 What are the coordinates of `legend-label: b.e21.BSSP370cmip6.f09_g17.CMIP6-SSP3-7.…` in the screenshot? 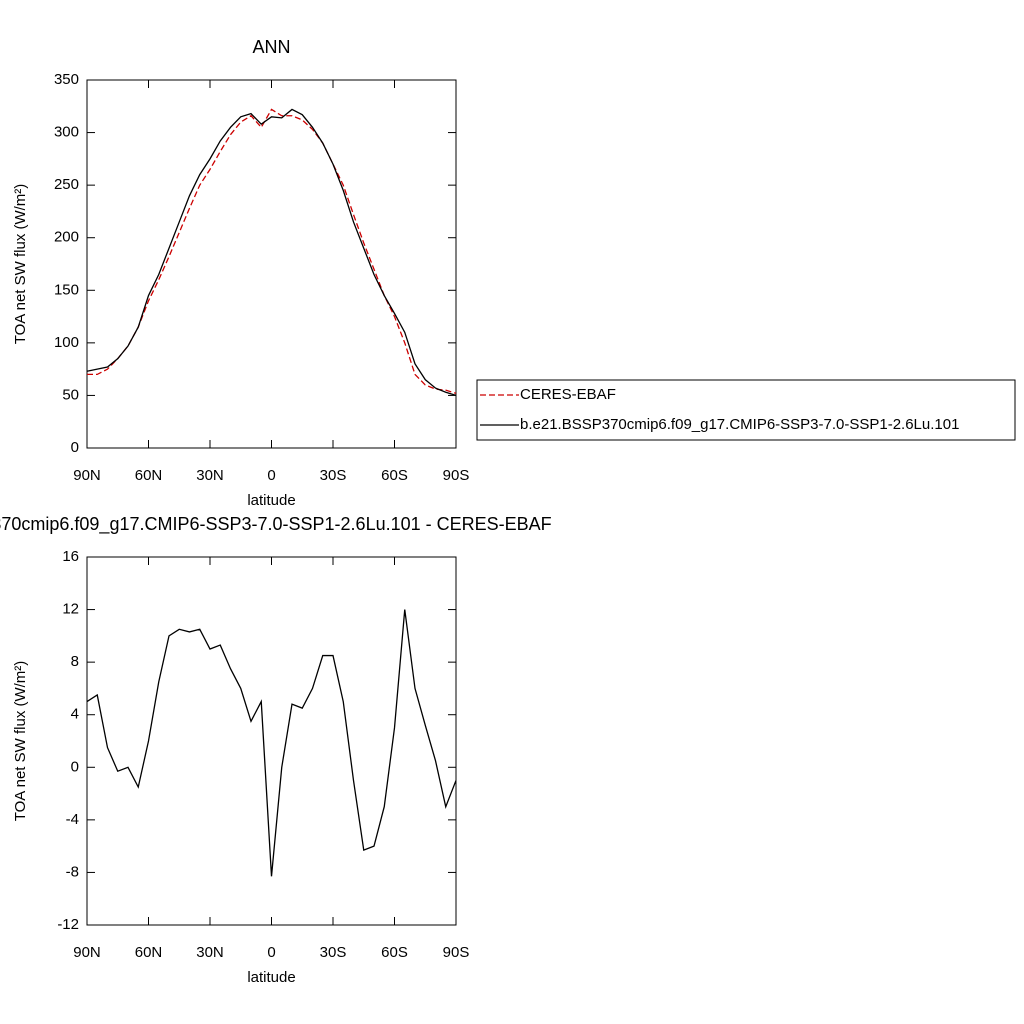 It's located at (739, 424).